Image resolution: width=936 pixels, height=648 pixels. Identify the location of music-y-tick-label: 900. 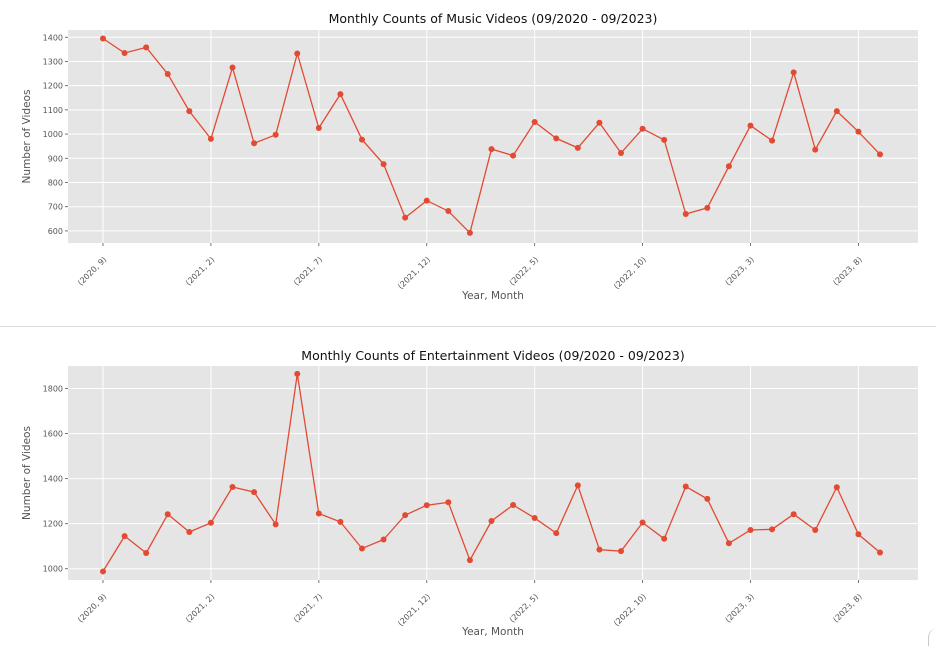
(55, 158).